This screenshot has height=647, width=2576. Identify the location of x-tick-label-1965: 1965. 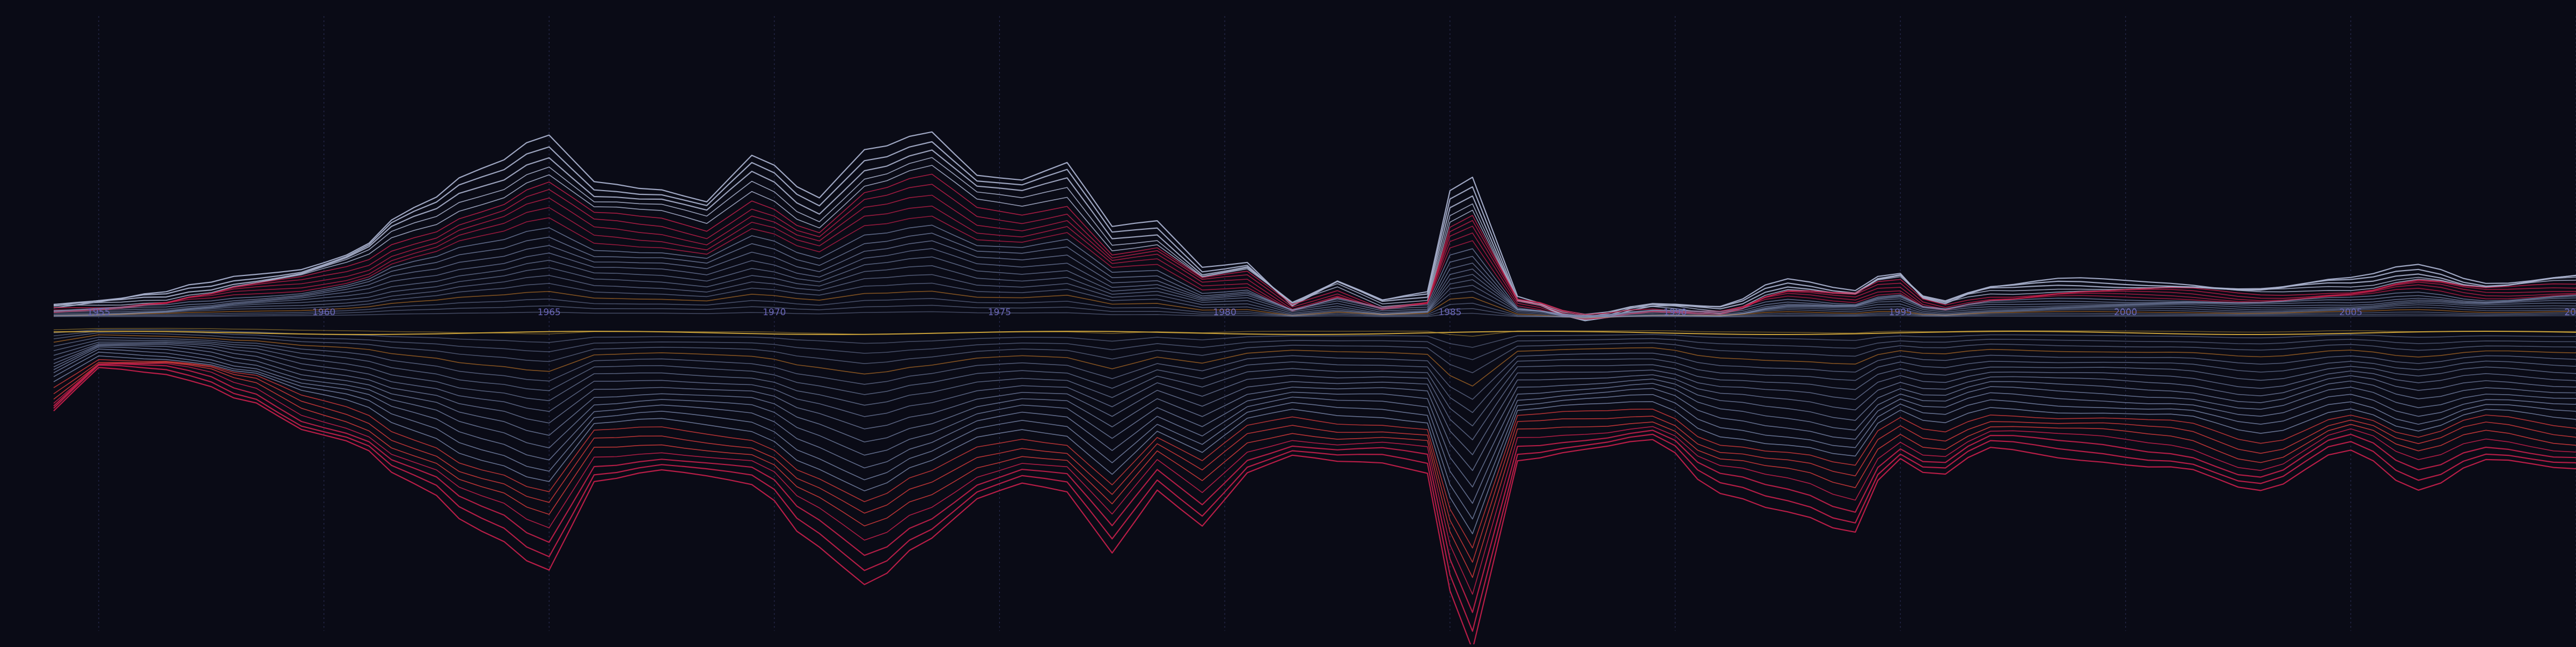
(549, 312).